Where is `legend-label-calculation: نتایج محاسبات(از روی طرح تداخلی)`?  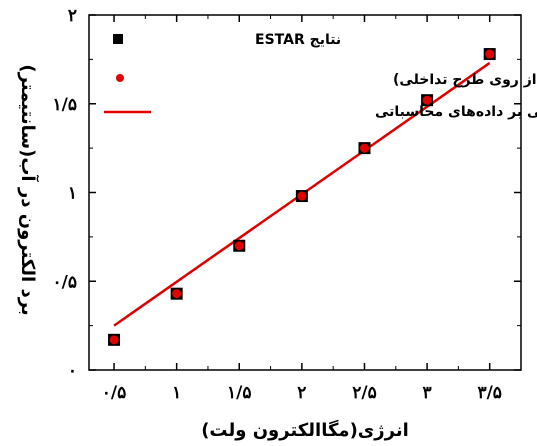 legend-label-calculation: نتایج محاسبات(از روی طرح تداخلی) is located at coordinates (465, 80).